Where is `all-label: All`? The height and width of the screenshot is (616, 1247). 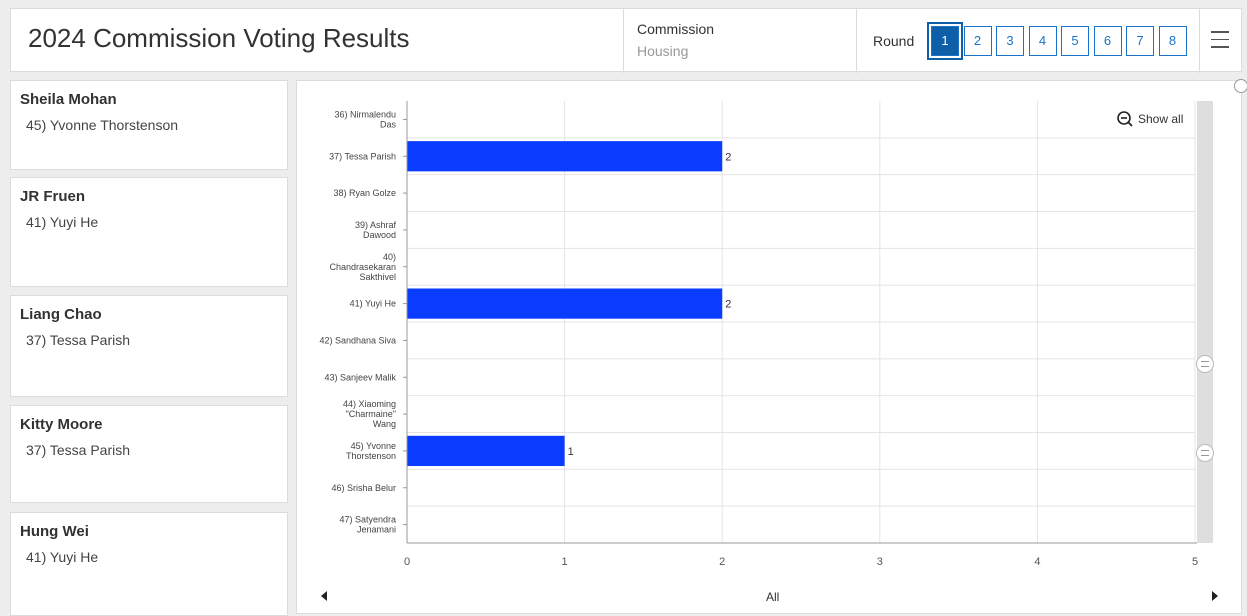 all-label: All is located at coordinates (773, 597).